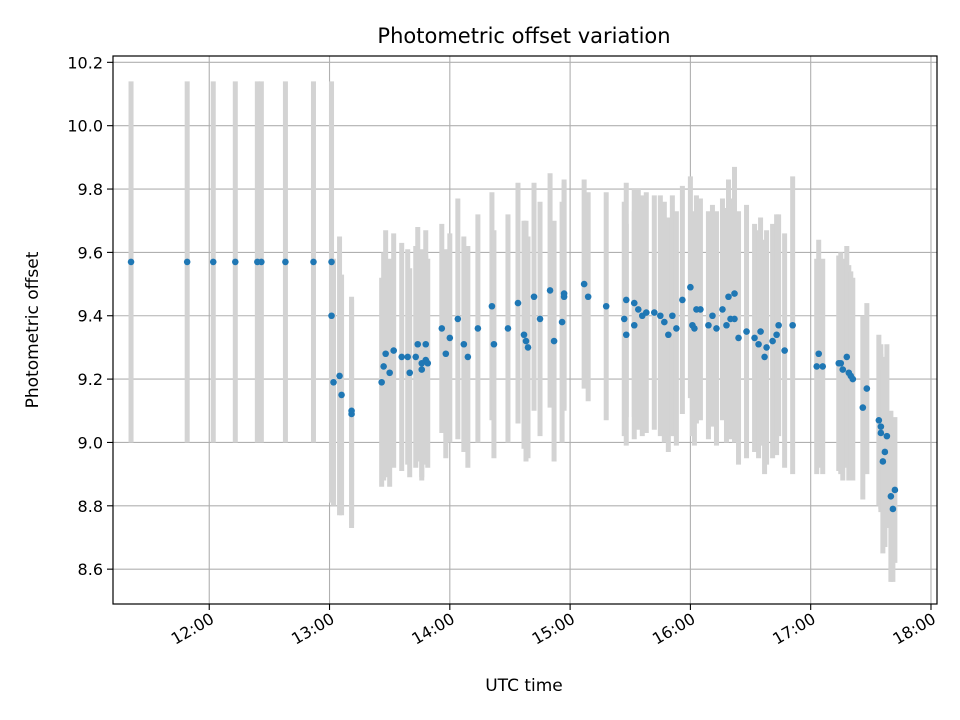  Describe the element at coordinates (85, 62) in the screenshot. I see `y-tick-label: 10.2` at that location.